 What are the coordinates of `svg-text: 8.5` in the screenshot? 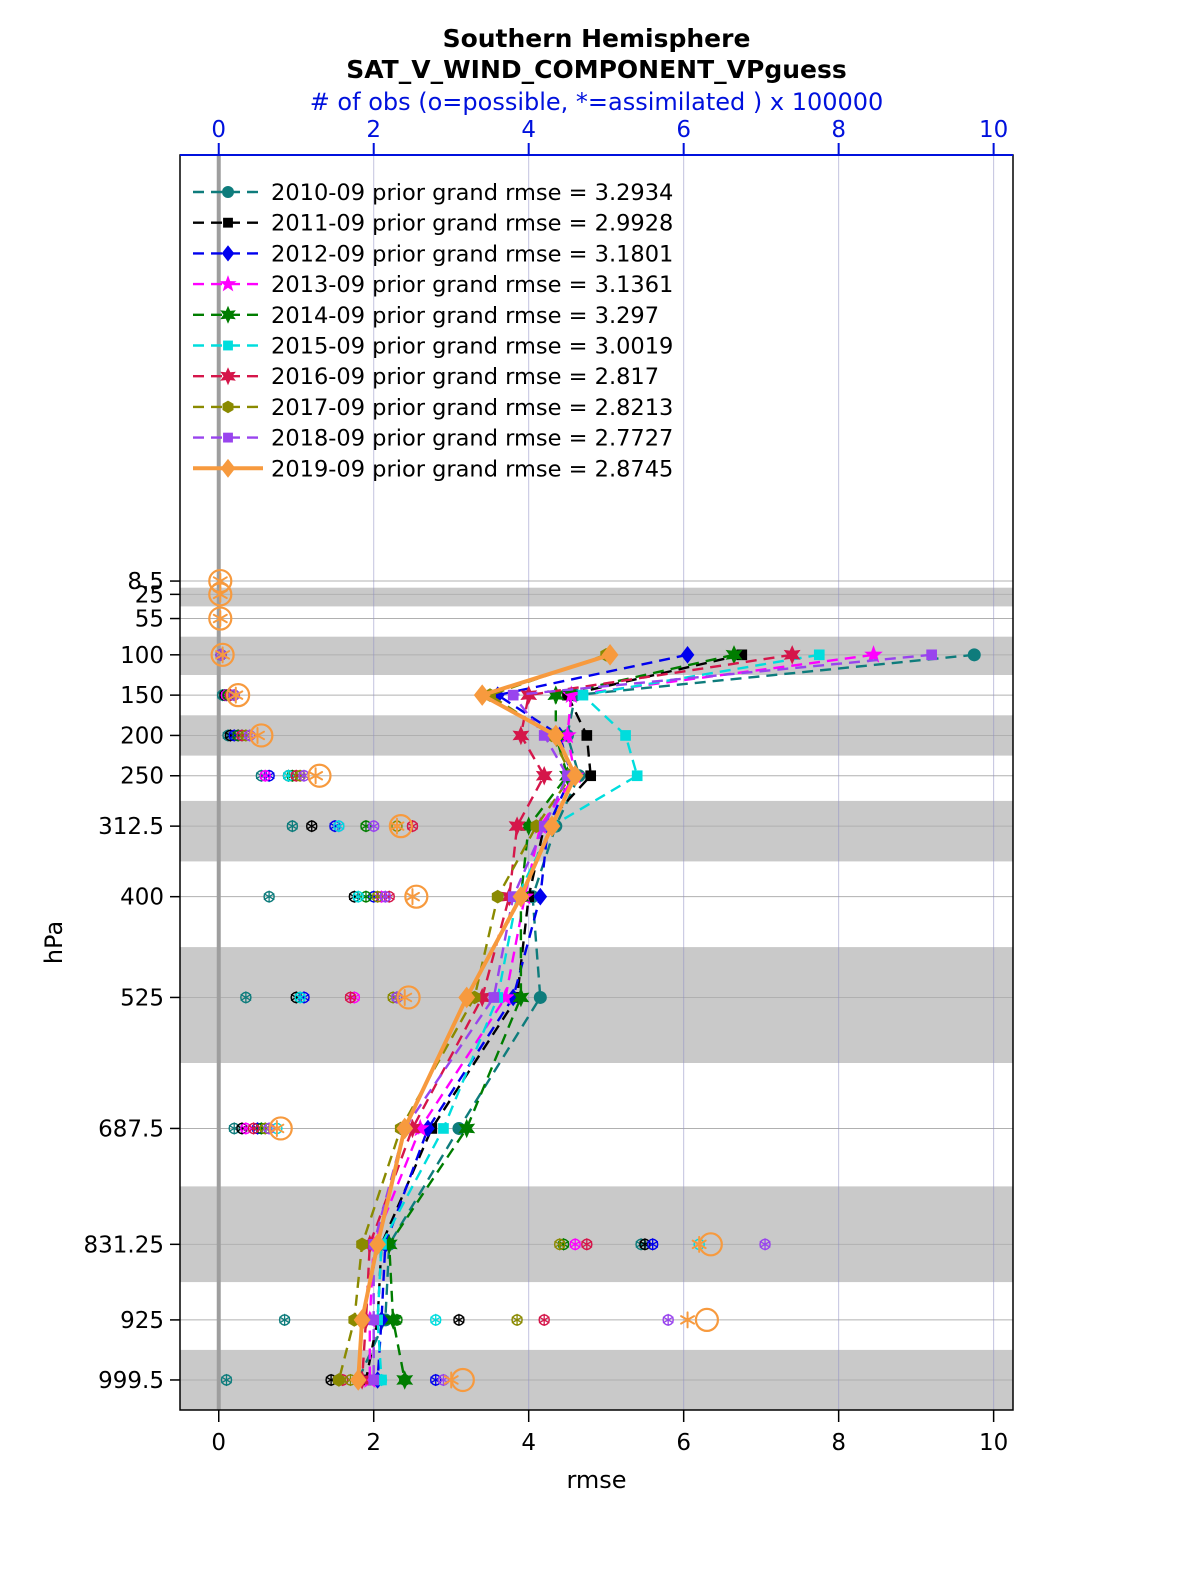 It's located at (145, 582).